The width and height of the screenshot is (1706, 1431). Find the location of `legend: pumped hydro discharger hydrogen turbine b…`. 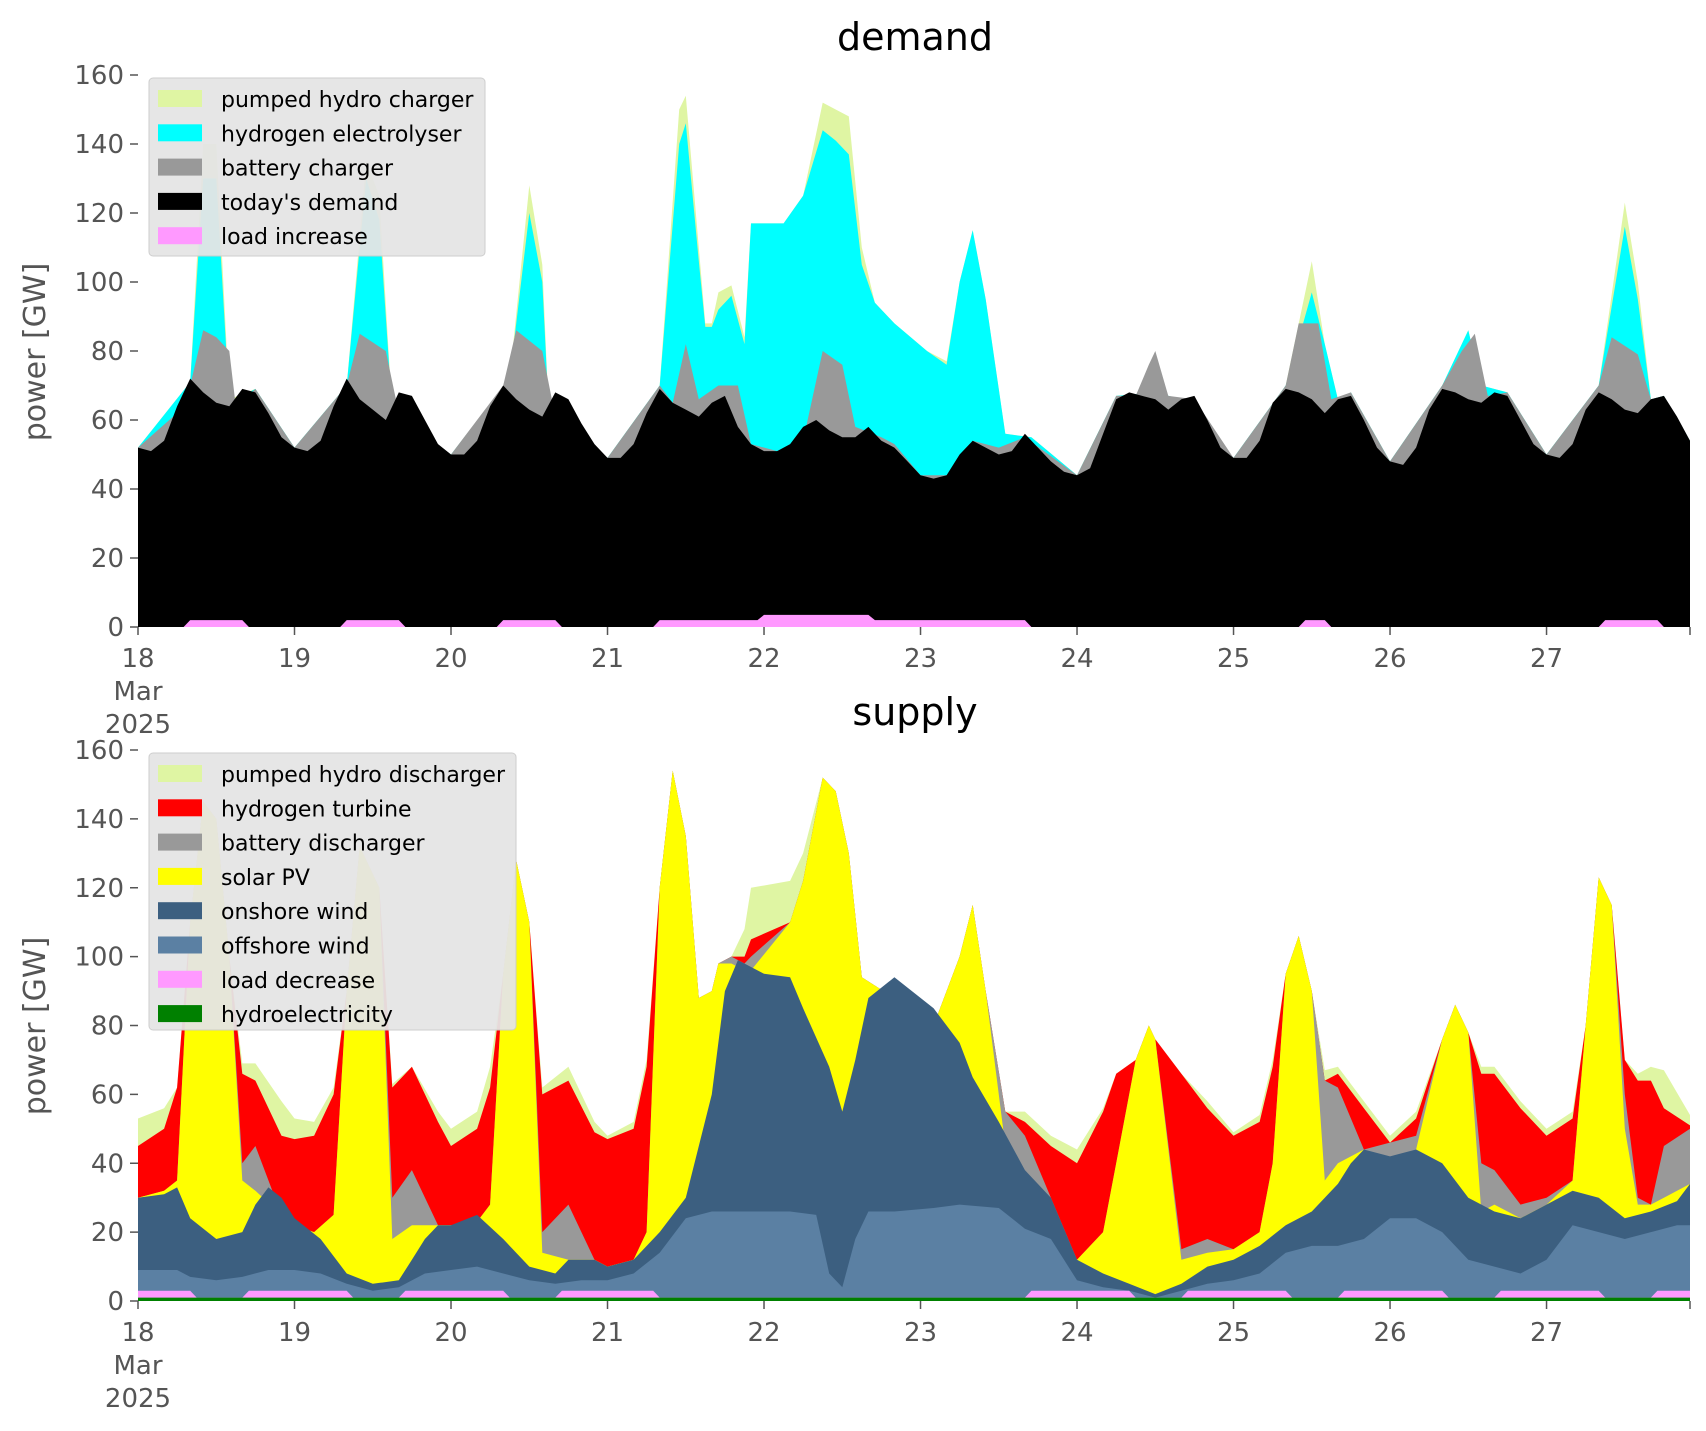

legend: pumped hydro discharger hydrogen turbine b… is located at coordinates (332, 891).